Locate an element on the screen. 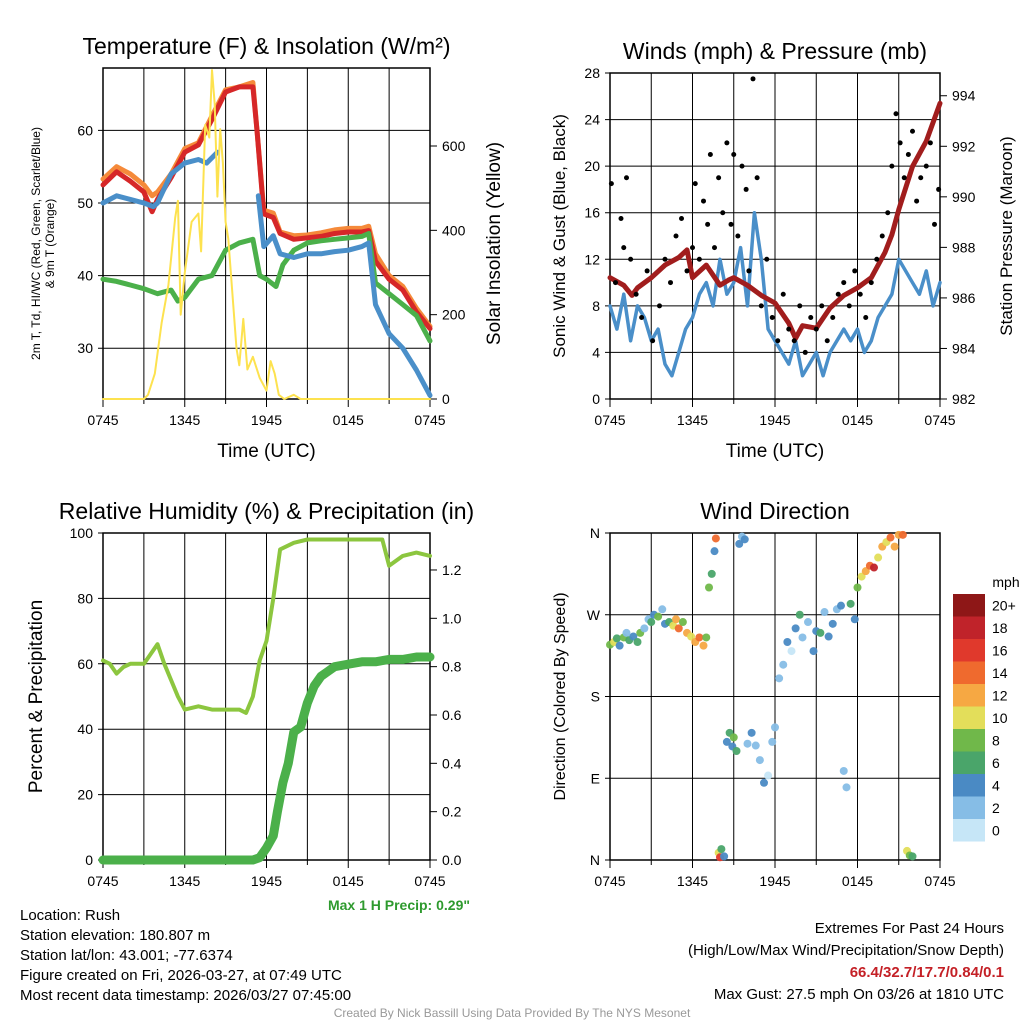 Image resolution: width=1024 pixels, height=1024 pixels. y2-tick-label: 1.2 is located at coordinates (452, 570).